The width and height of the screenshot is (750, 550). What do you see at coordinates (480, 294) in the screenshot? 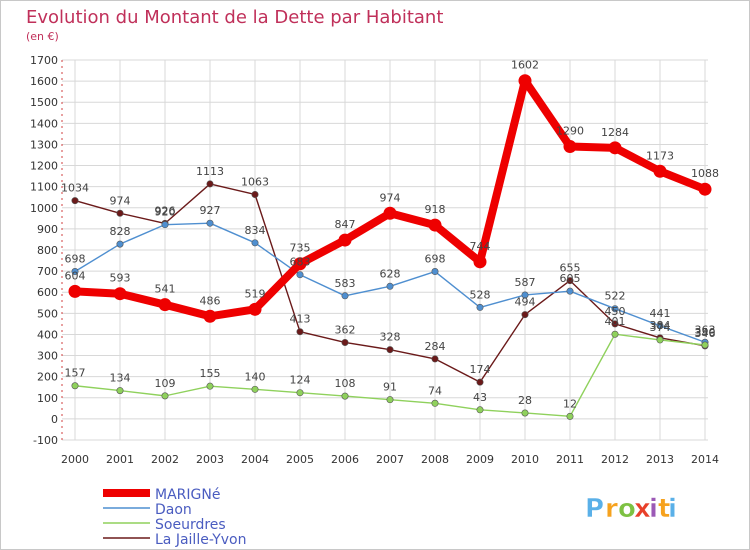
I see `data-label: 528` at bounding box center [480, 294].